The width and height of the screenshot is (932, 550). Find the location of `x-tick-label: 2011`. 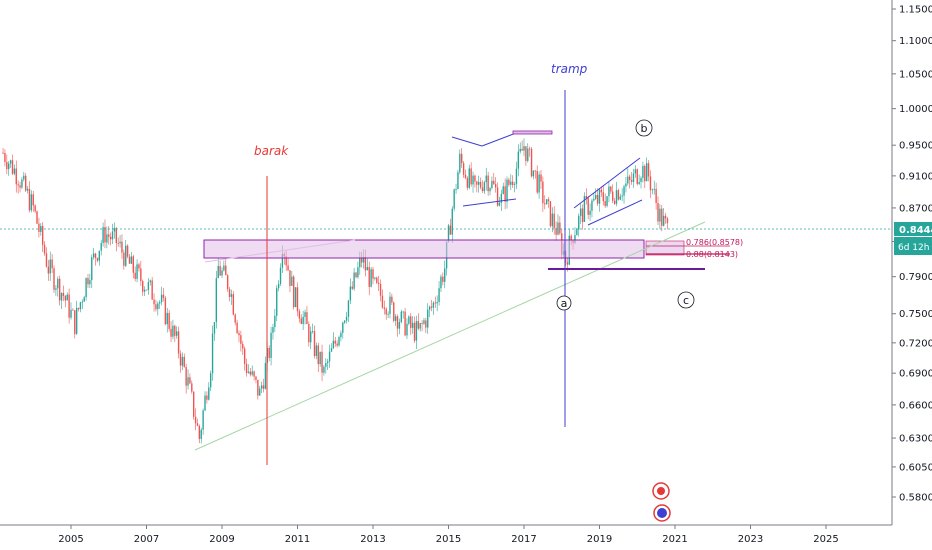

x-tick-label: 2011 is located at coordinates (297, 539).